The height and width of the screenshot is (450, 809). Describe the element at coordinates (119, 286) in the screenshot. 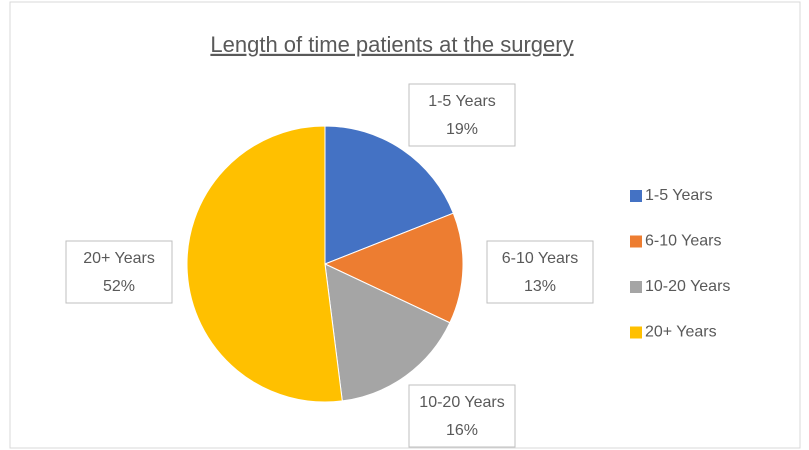

I see `data-label-value: 52%` at that location.